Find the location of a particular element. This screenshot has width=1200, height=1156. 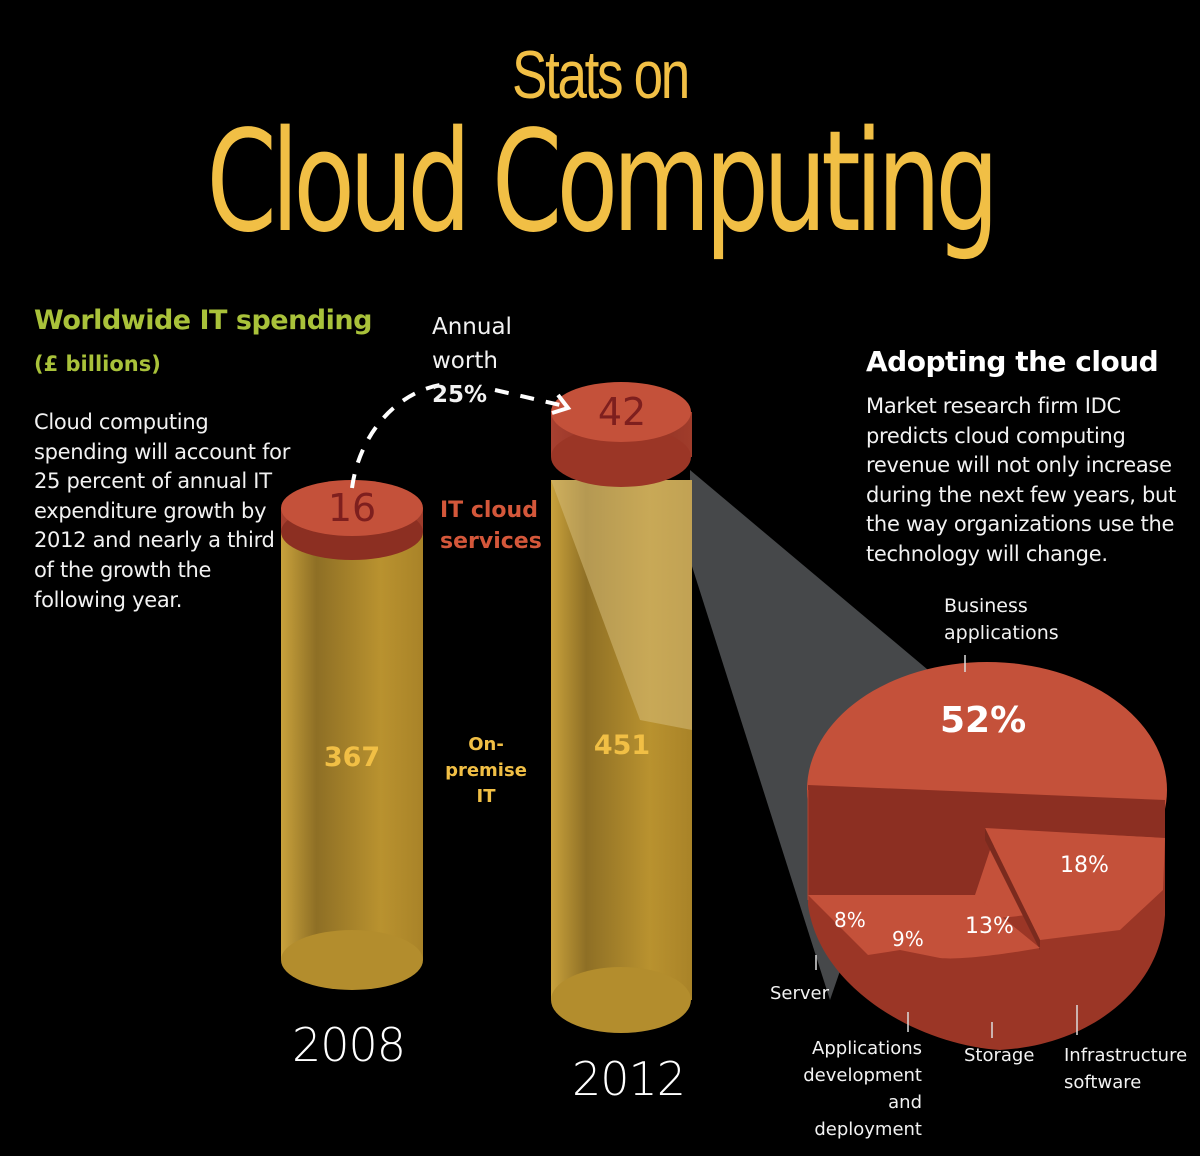

pie-pct-storage: 13% is located at coordinates (989, 926).